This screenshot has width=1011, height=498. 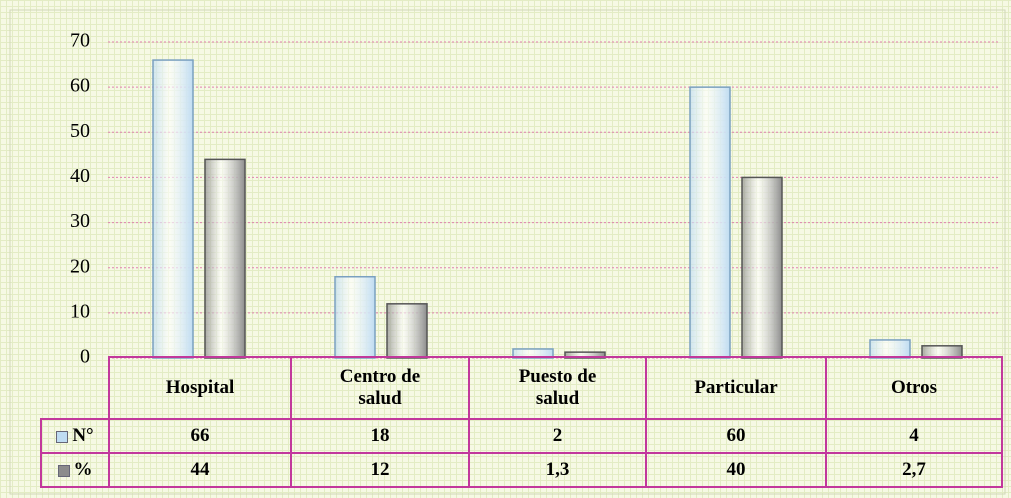 I want to click on series-row: N° 66 18 2 60 4, so click(x=521, y=436).